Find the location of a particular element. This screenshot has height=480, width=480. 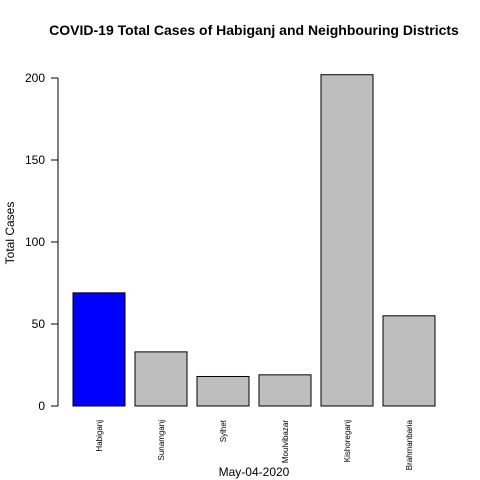

bar-brahmanbaria is located at coordinates (409, 361).